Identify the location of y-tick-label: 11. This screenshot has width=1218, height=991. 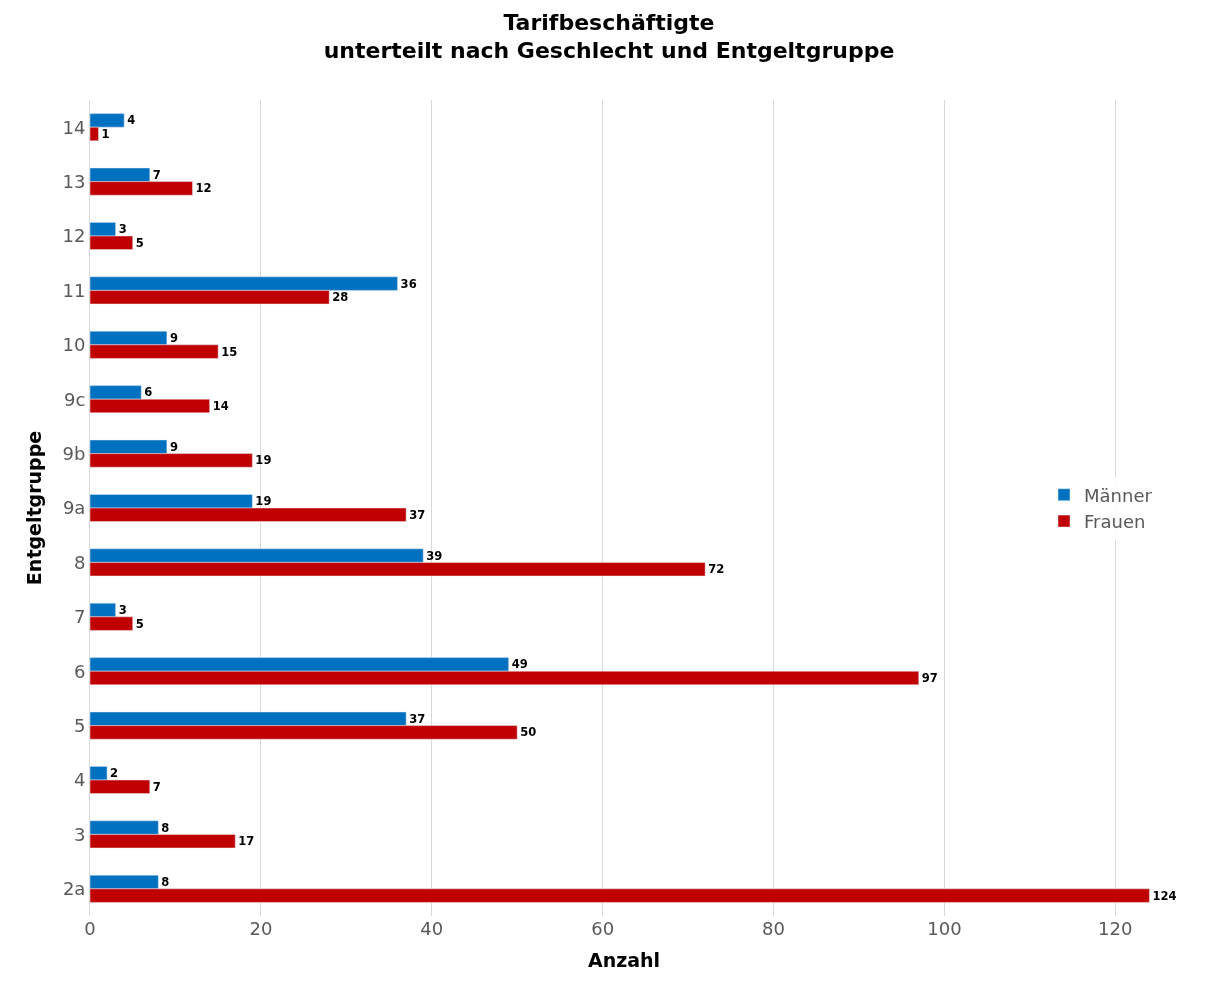
(74, 290).